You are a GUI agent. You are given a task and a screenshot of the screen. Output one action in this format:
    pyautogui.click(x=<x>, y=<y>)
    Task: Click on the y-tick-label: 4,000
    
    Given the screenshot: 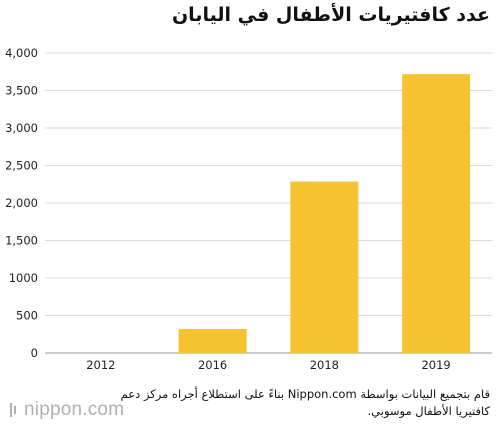 What is the action you would take?
    pyautogui.click(x=21, y=53)
    